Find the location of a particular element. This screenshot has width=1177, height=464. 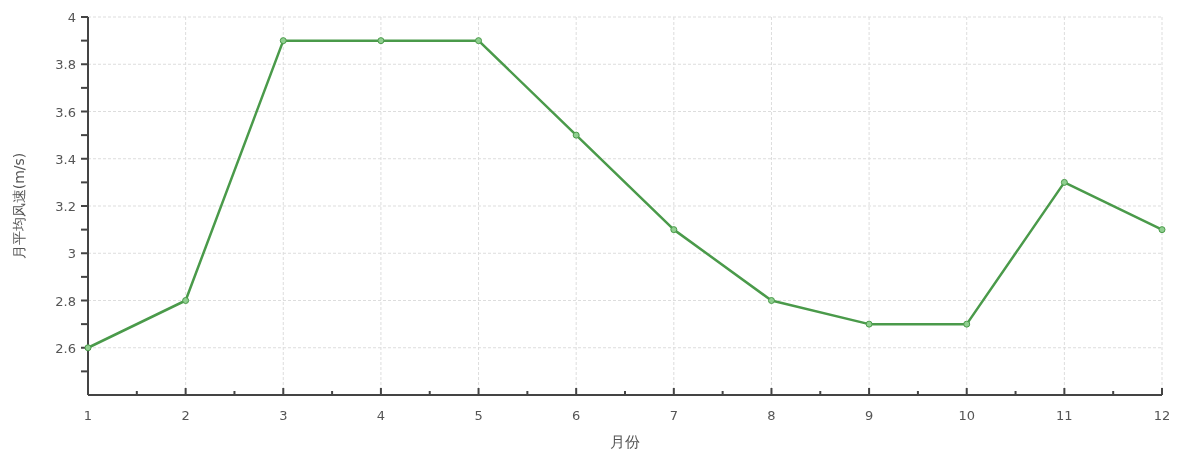

x-axis-title: 月份 is located at coordinates (625, 442).